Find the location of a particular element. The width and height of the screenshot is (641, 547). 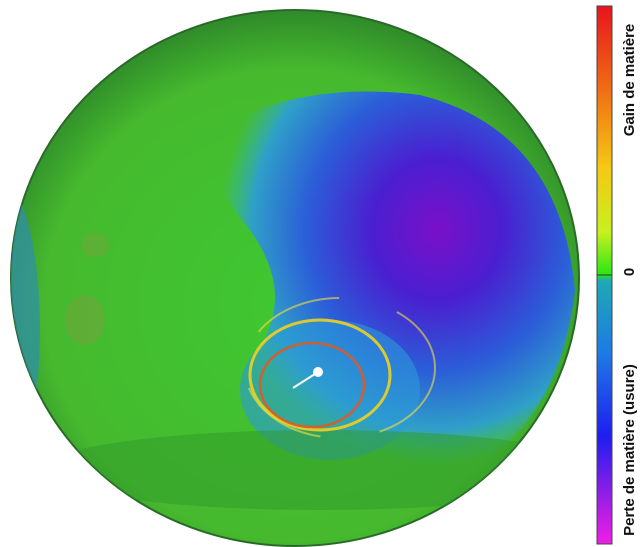

zero-label: 0 is located at coordinates (629, 272).